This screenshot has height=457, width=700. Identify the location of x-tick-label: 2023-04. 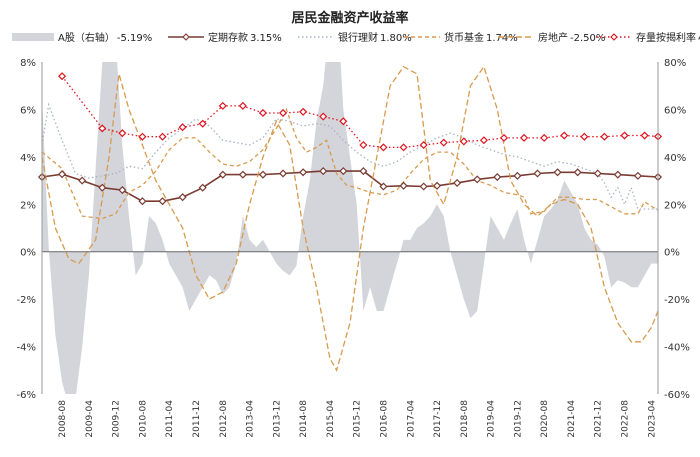
(652, 419).